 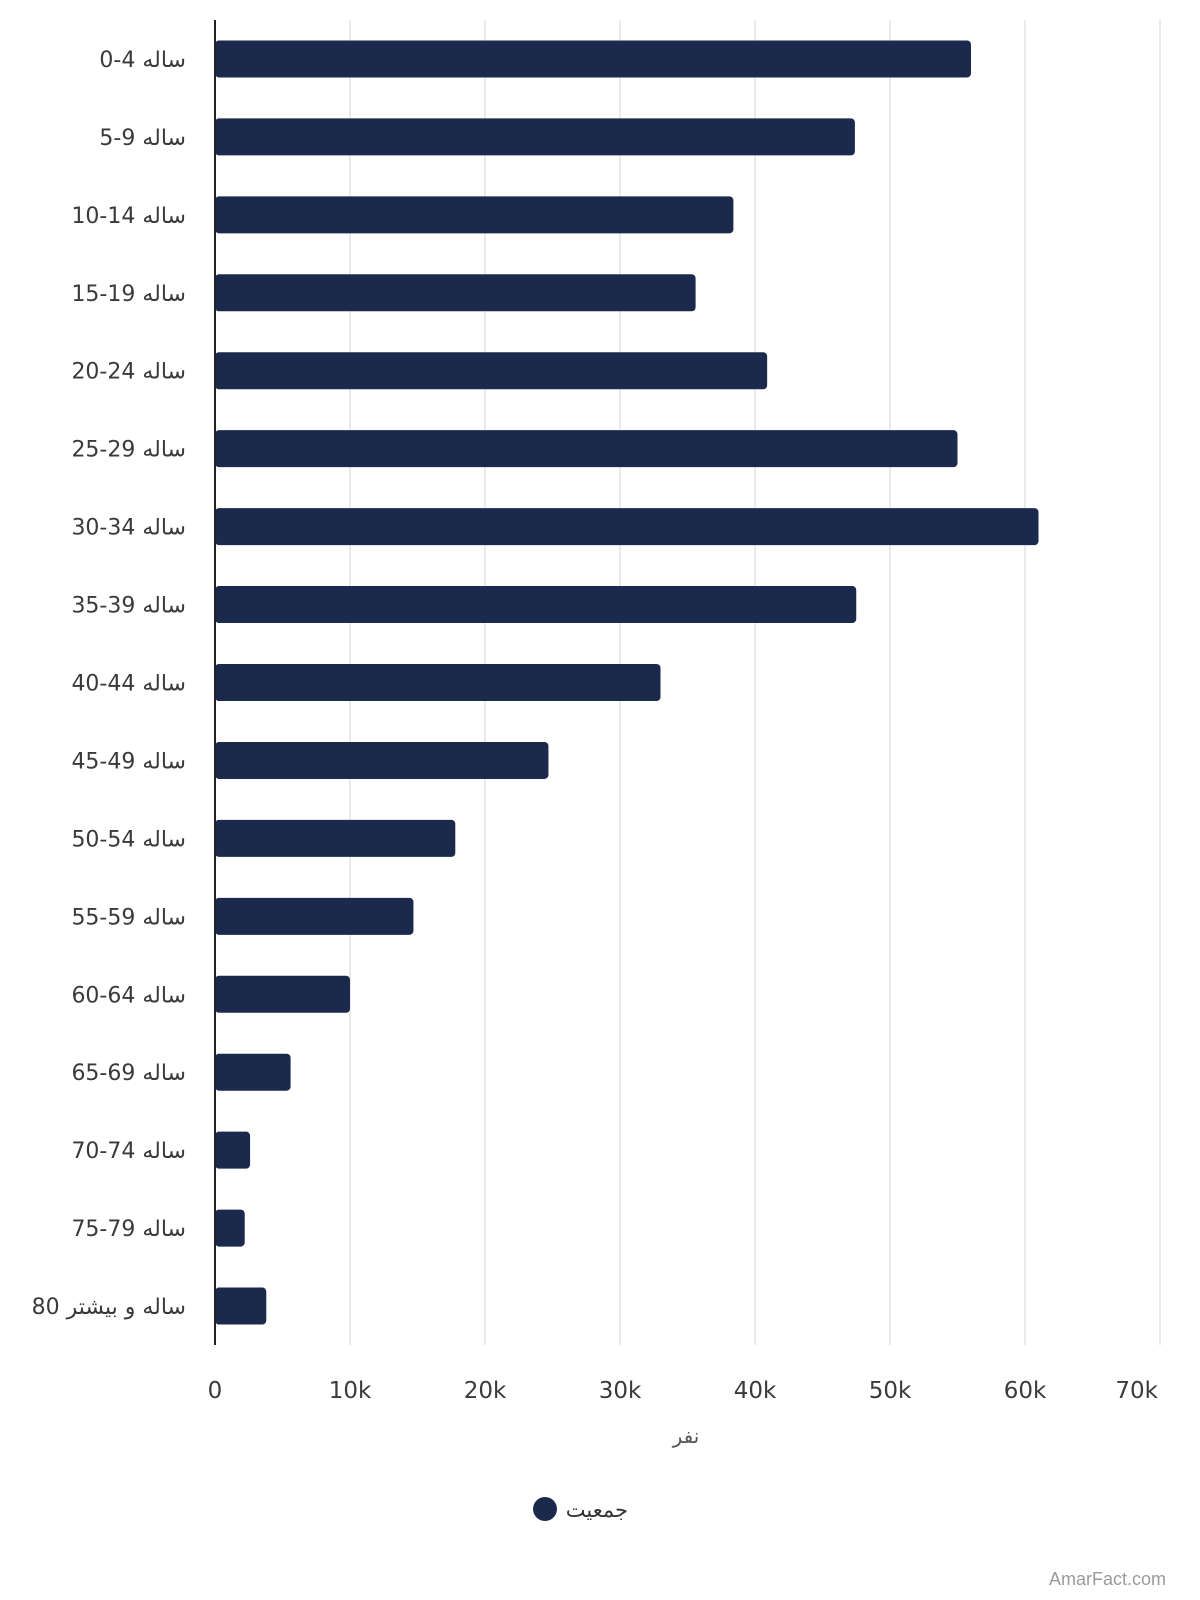 I want to click on x-tick-label: 20k, so click(x=485, y=1391).